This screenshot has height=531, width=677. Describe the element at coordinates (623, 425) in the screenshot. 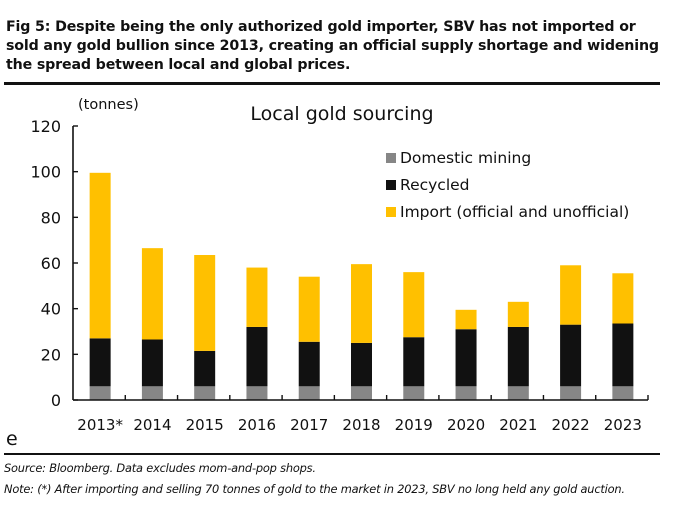

I see `x-tick-label: 2023` at that location.